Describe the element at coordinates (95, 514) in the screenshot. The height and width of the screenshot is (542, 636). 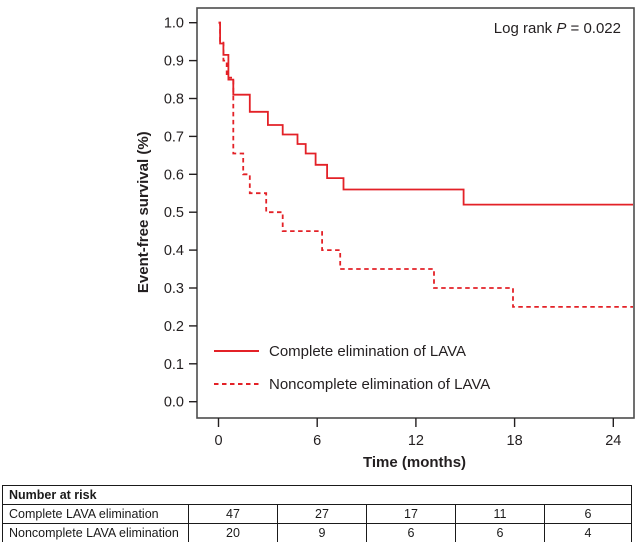
I see `risk-row-label: Complete LAVA elimination` at that location.